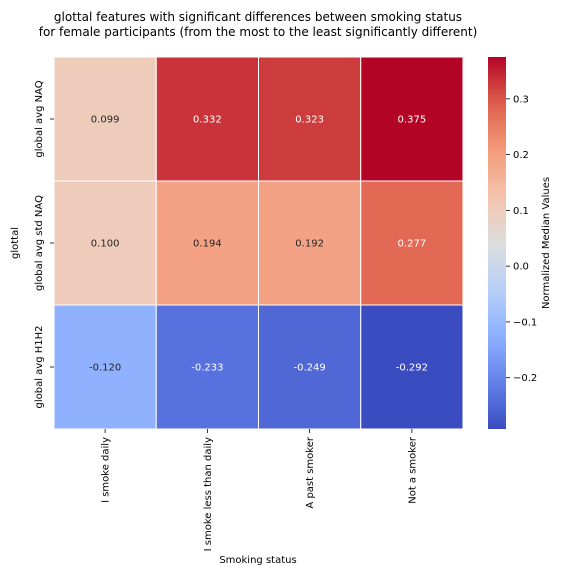 The height and width of the screenshot is (576, 576). Describe the element at coordinates (521, 99) in the screenshot. I see `colorbar-tick-label: 0.3` at that location.